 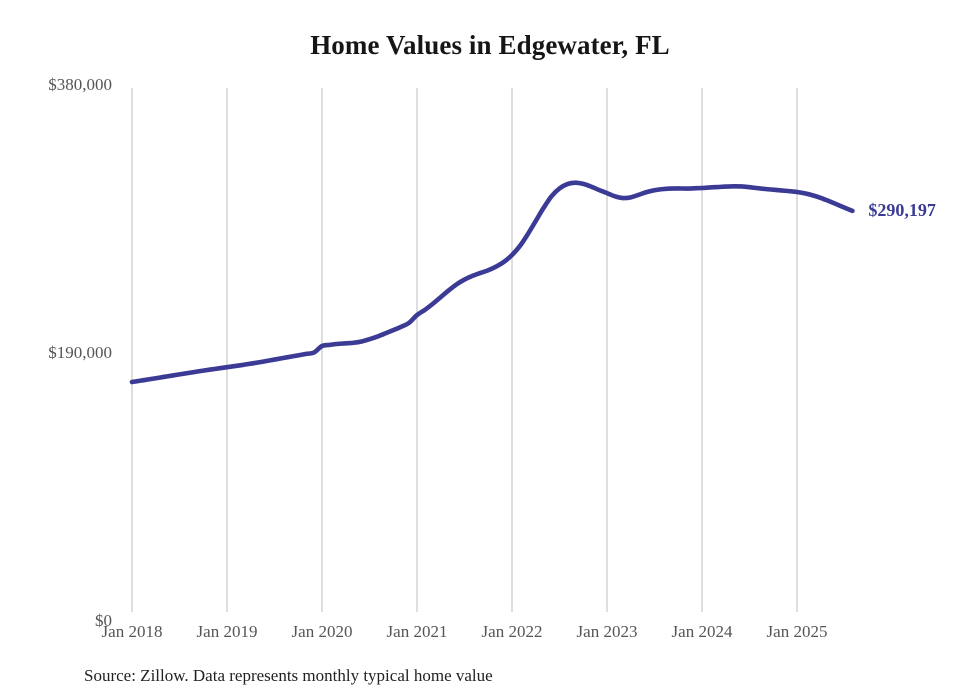 I want to click on x-axis-tick-jan-2023: Jan 2023, so click(x=607, y=631).